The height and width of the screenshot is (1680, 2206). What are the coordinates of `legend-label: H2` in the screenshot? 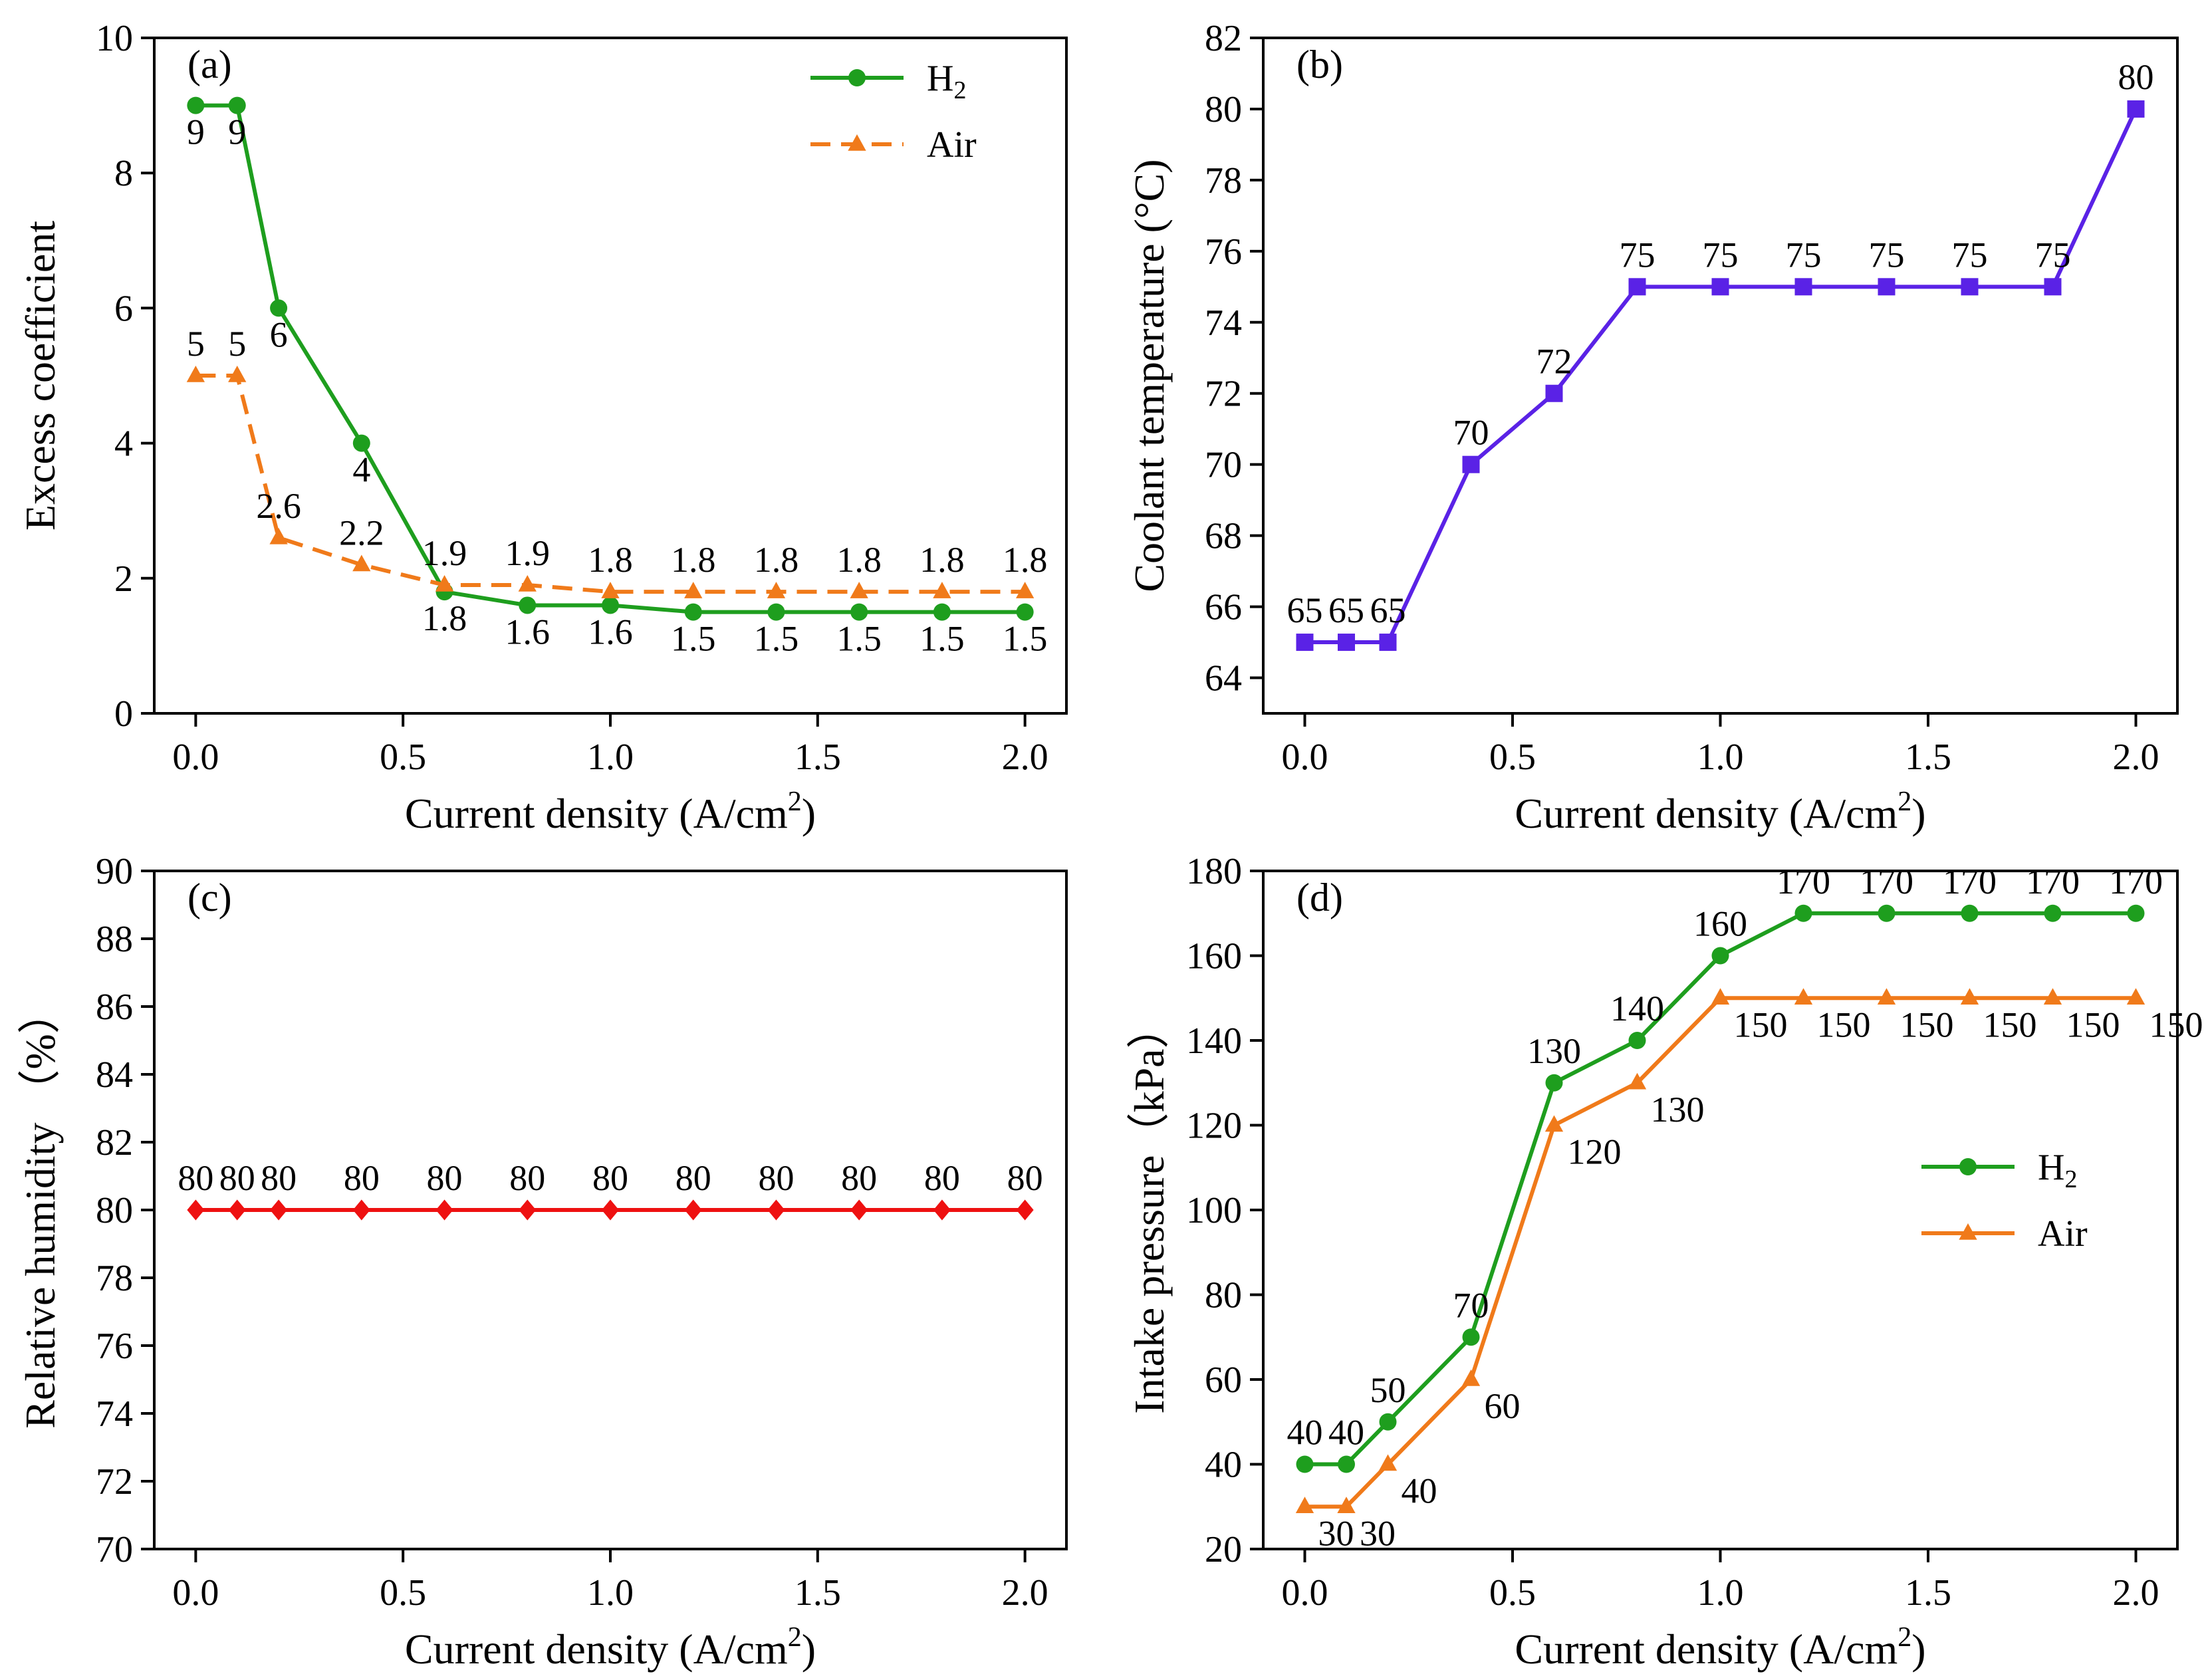 It's located at (947, 81).